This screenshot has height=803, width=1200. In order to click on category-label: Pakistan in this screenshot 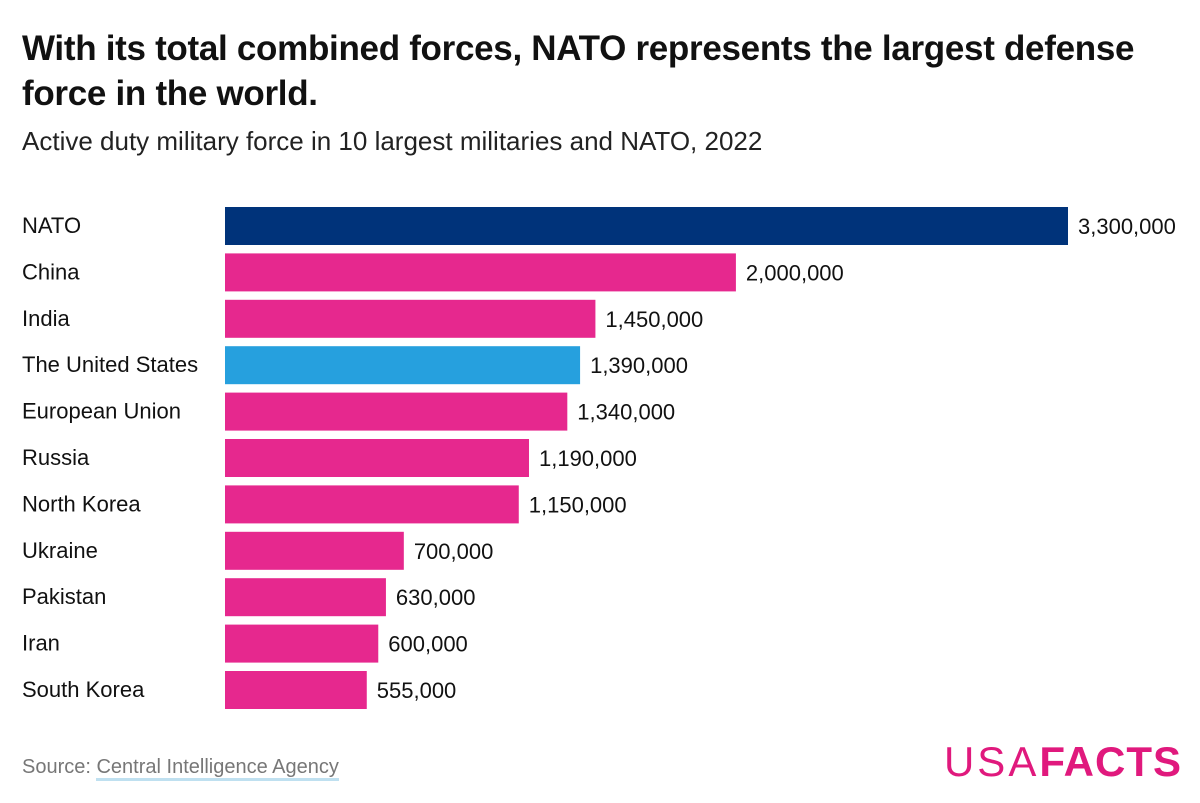, I will do `click(64, 596)`.